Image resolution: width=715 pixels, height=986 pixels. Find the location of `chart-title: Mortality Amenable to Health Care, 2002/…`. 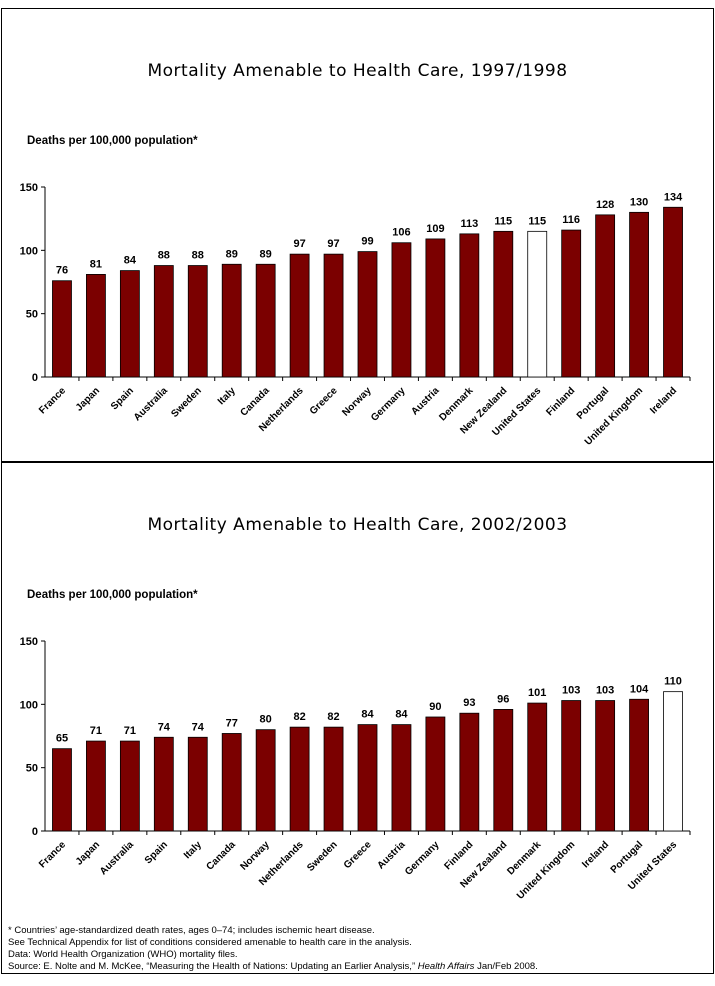

chart-title: Mortality Amenable to Health Care, 2002/… is located at coordinates (357, 525).